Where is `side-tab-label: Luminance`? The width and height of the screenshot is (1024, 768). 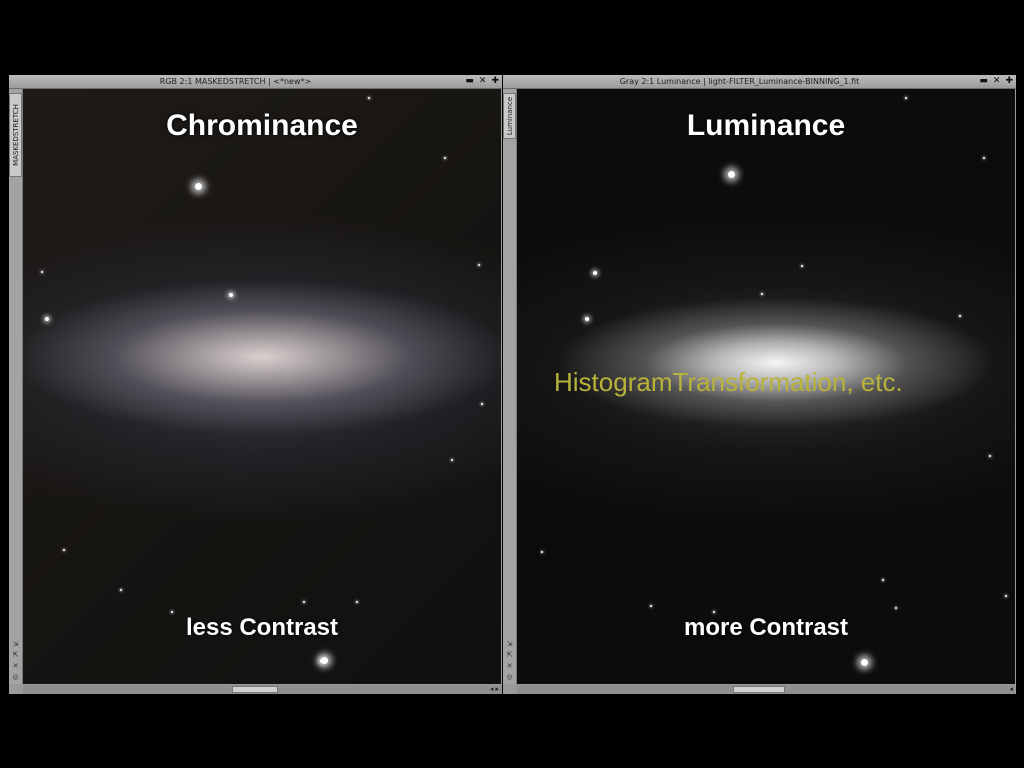
side-tab-label: Luminance is located at coordinates (509, 116).